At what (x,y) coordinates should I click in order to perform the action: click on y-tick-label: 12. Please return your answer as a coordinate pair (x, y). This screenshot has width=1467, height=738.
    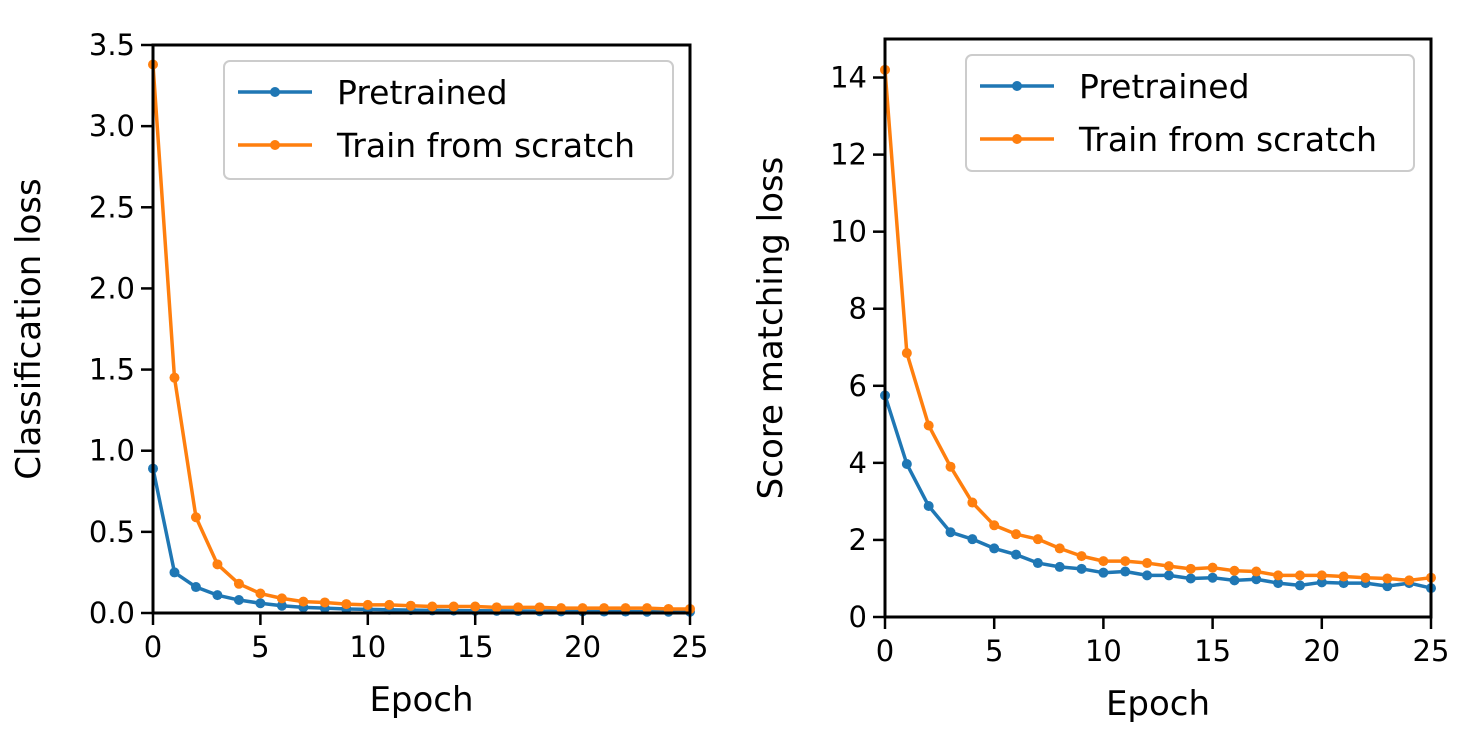
    Looking at the image, I should click on (848, 155).